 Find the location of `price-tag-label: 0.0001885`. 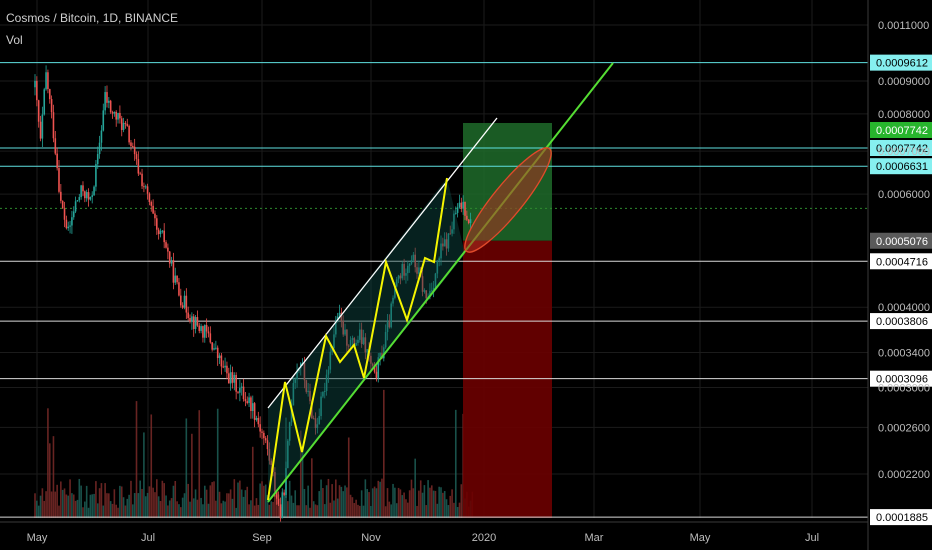

price-tag-label: 0.0001885 is located at coordinates (902, 518).